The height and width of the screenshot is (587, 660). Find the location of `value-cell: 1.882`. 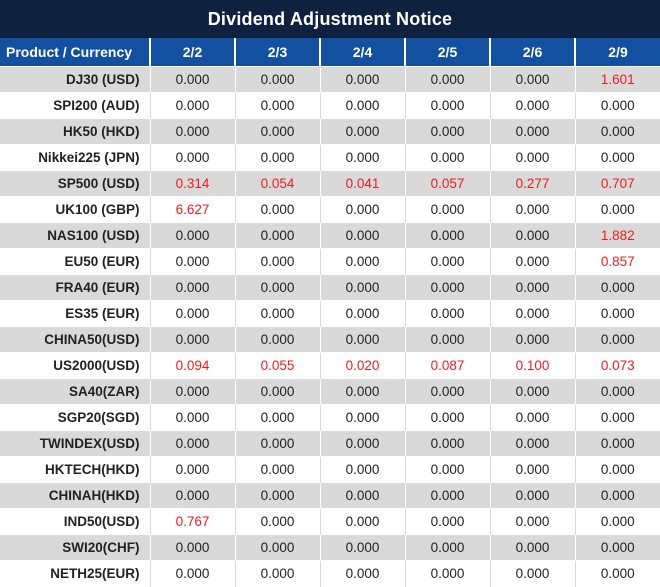

value-cell: 1.882 is located at coordinates (617, 235).